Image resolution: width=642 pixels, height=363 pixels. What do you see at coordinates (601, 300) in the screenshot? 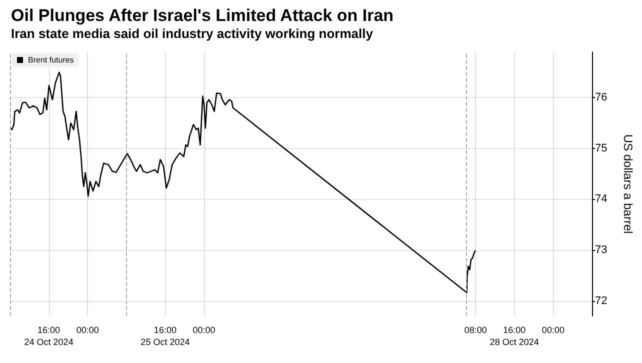
I see `y-tick-label: 72` at bounding box center [601, 300].